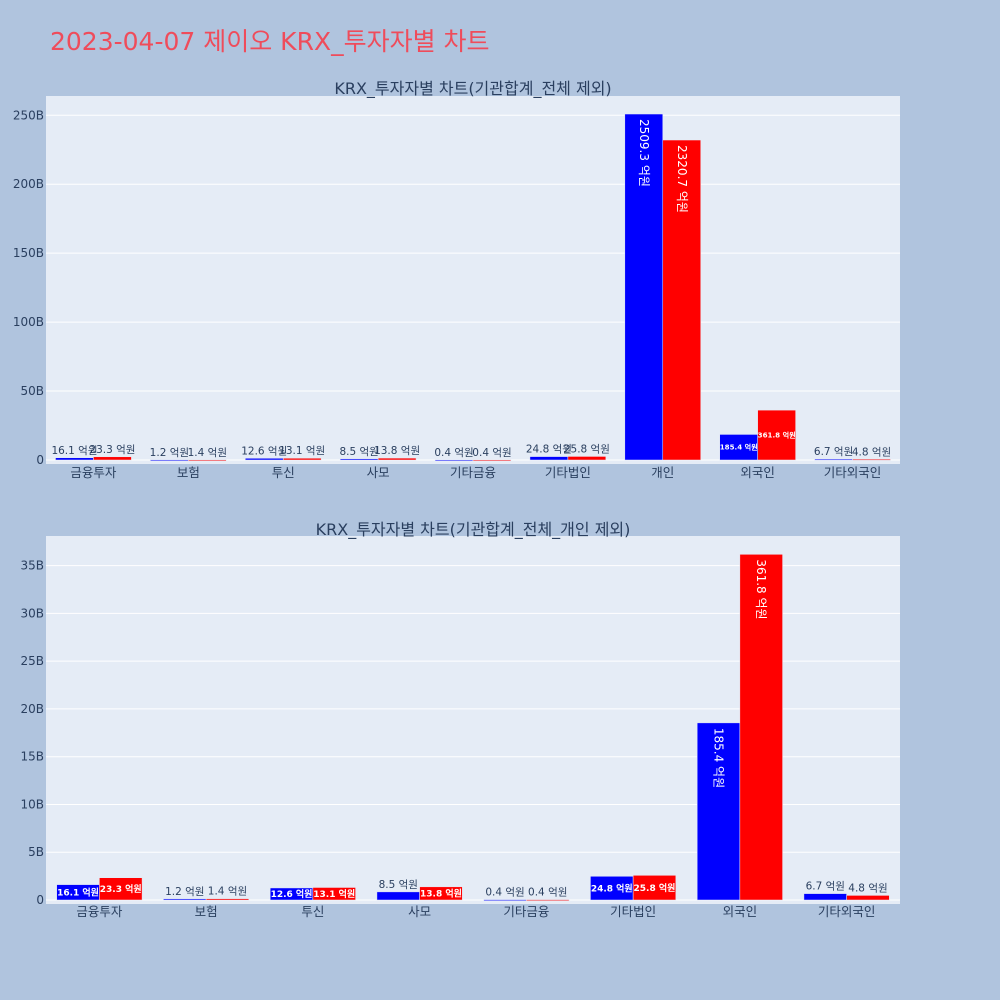 This screenshot has height=1000, width=1000. I want to click on y-tick-label: 35B, so click(32, 566).